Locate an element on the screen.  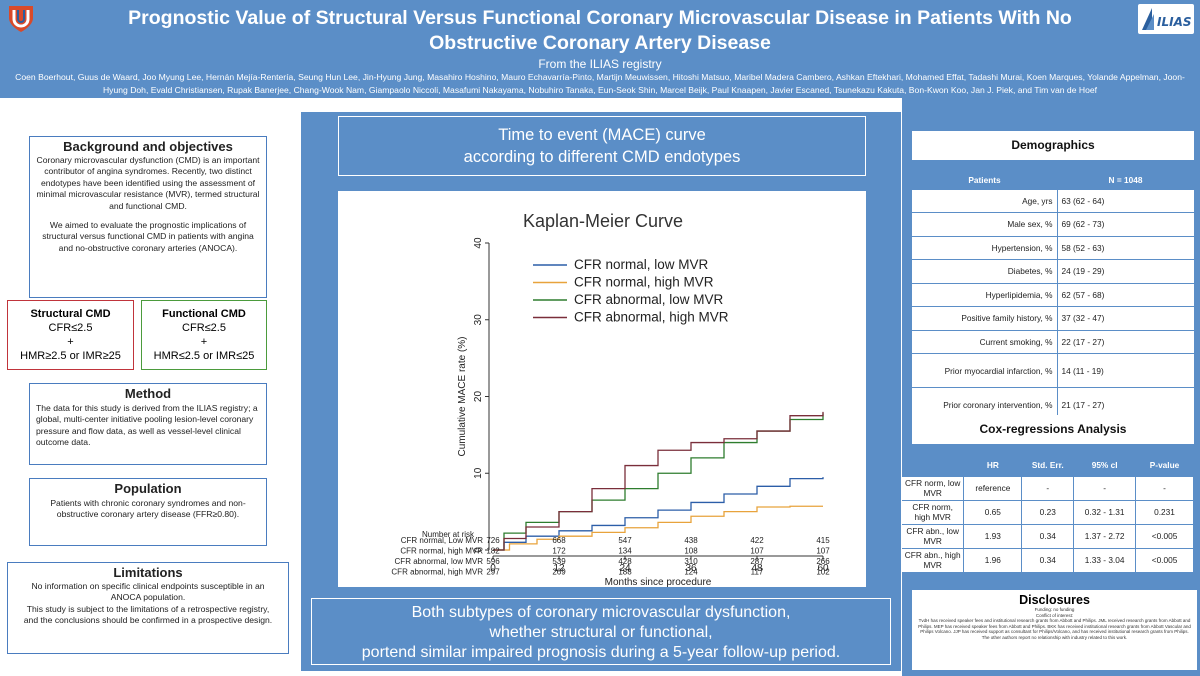
cox-header-row: HR Std. Err. 95% cI P-value is located at coordinates (1048, 465).